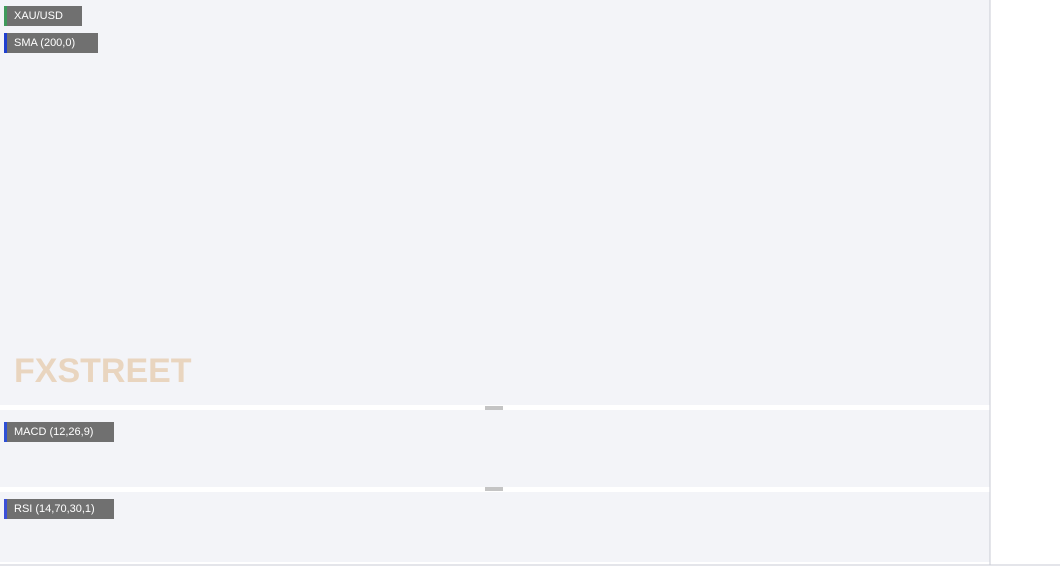  I want to click on divider-handle, so click(494, 448).